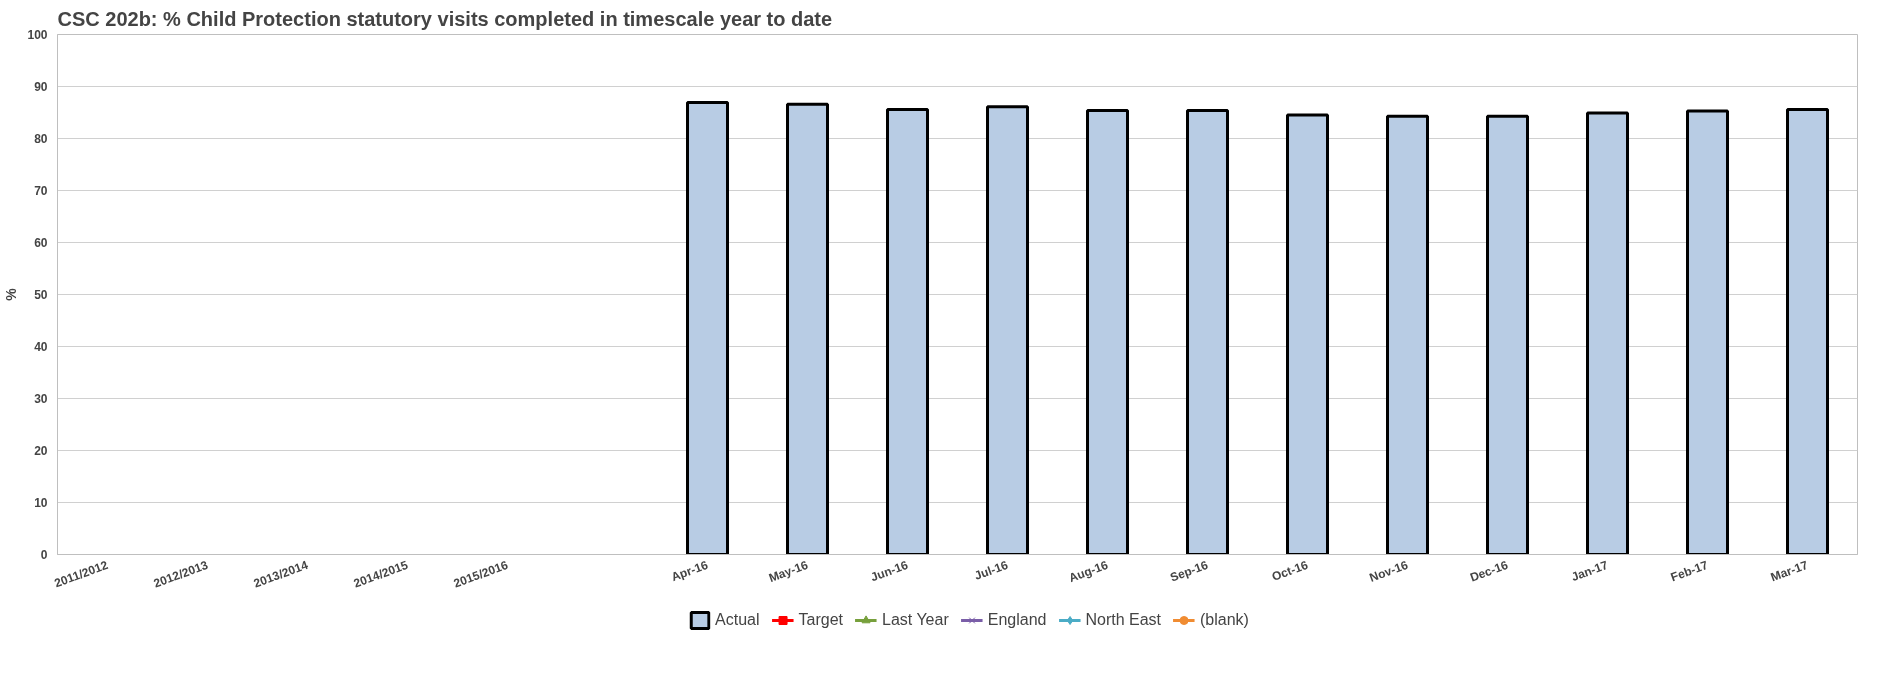 The width and height of the screenshot is (1897, 693). What do you see at coordinates (41, 347) in the screenshot?
I see `y-tick-label: 40` at bounding box center [41, 347].